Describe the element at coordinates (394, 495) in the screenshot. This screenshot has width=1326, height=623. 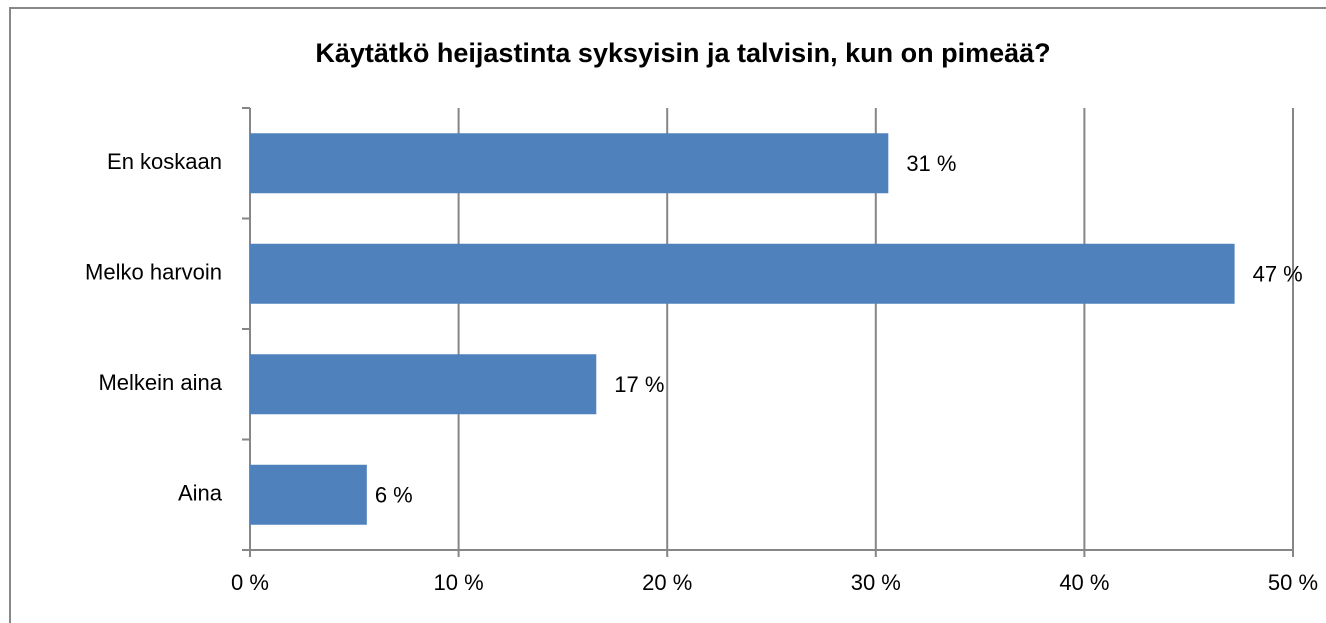
I see `data-label: 6 %` at that location.